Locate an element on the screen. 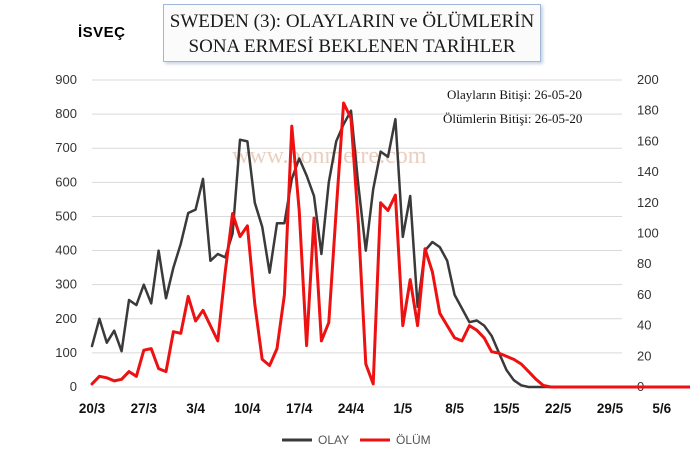 The width and height of the screenshot is (690, 450). watermark: www.oonmetre.com is located at coordinates (329, 156).